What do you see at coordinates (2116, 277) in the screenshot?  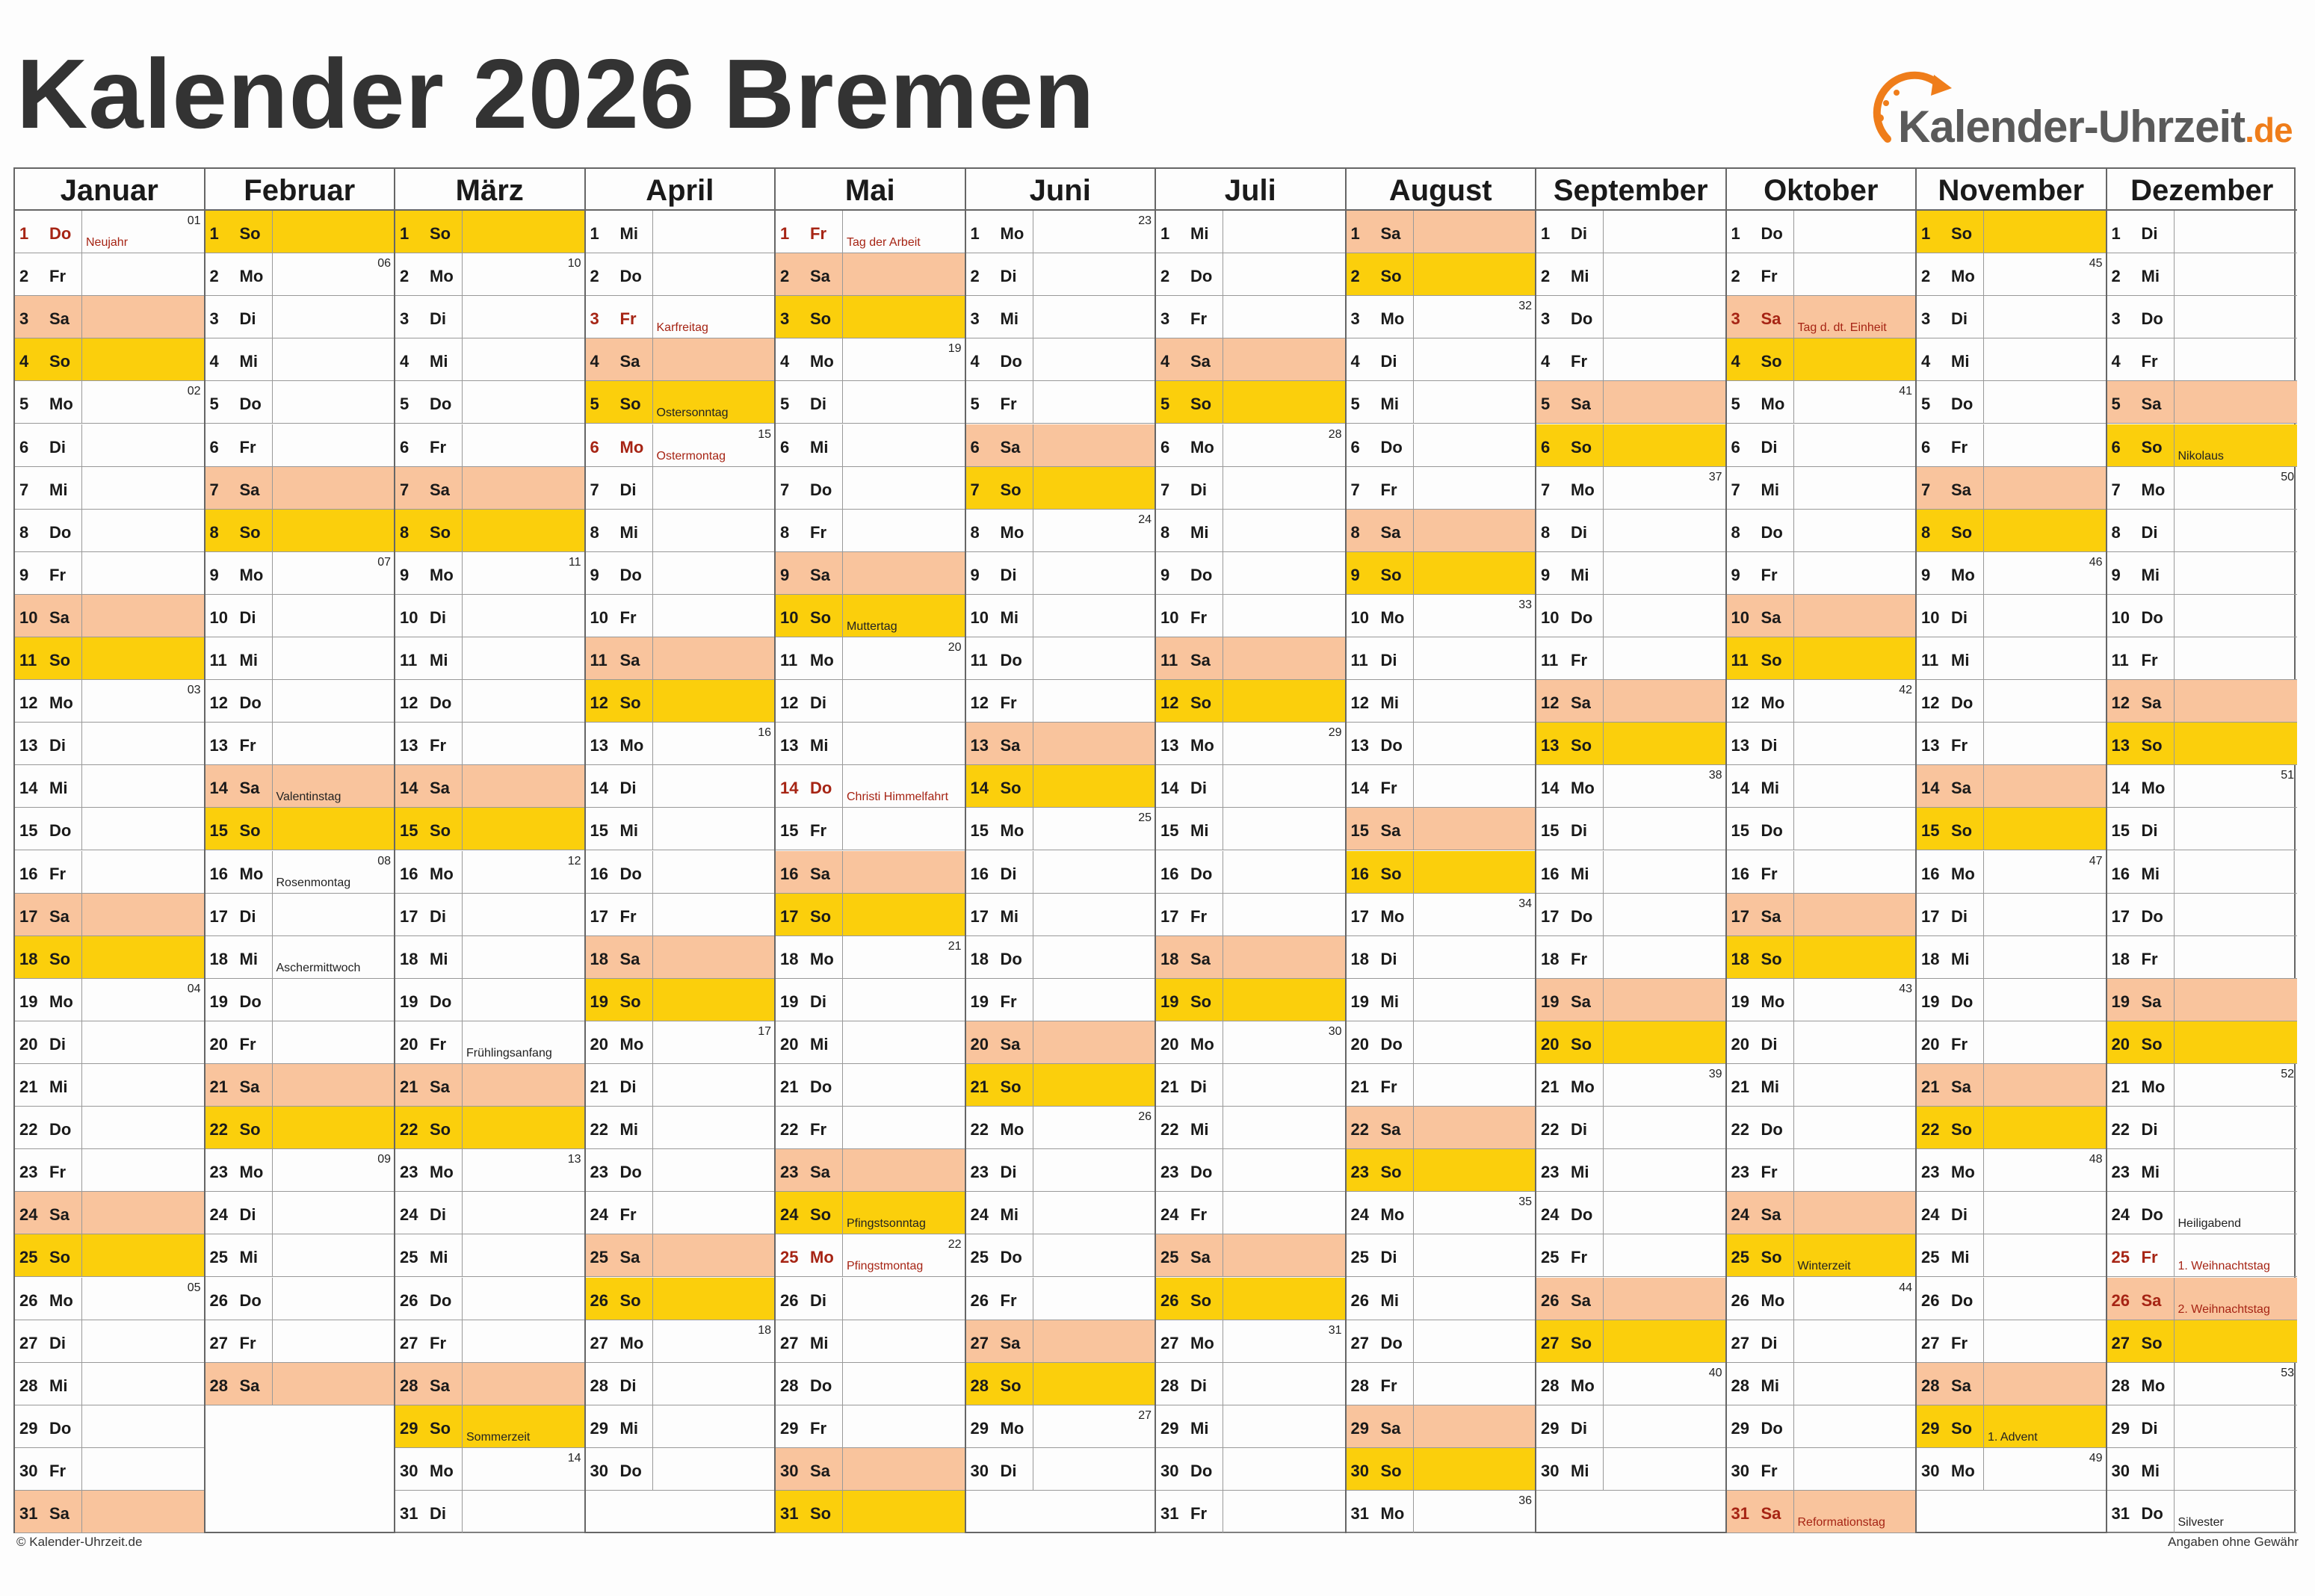 I see `day-number: 2` at bounding box center [2116, 277].